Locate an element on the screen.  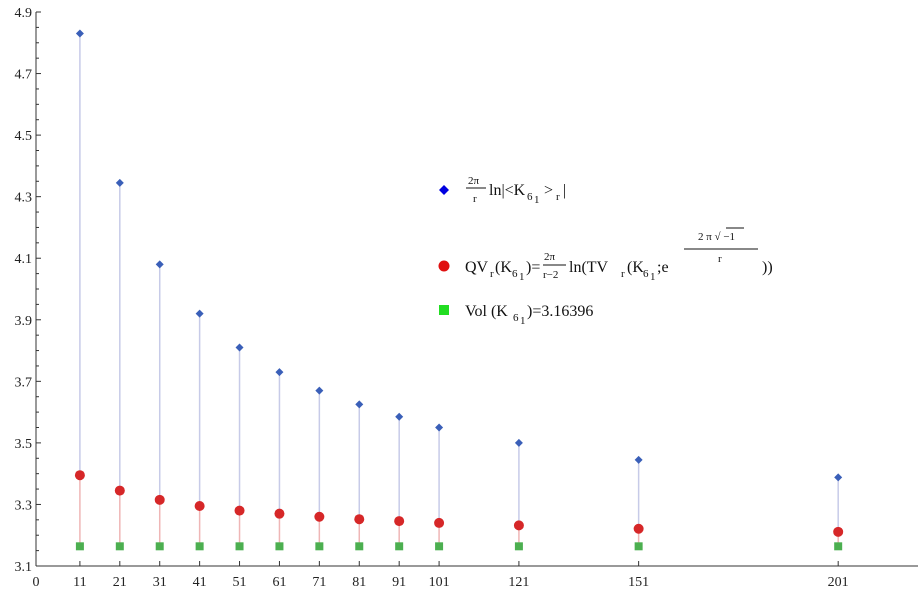
legend-s2-text-c: )= is located at coordinates (533, 267).